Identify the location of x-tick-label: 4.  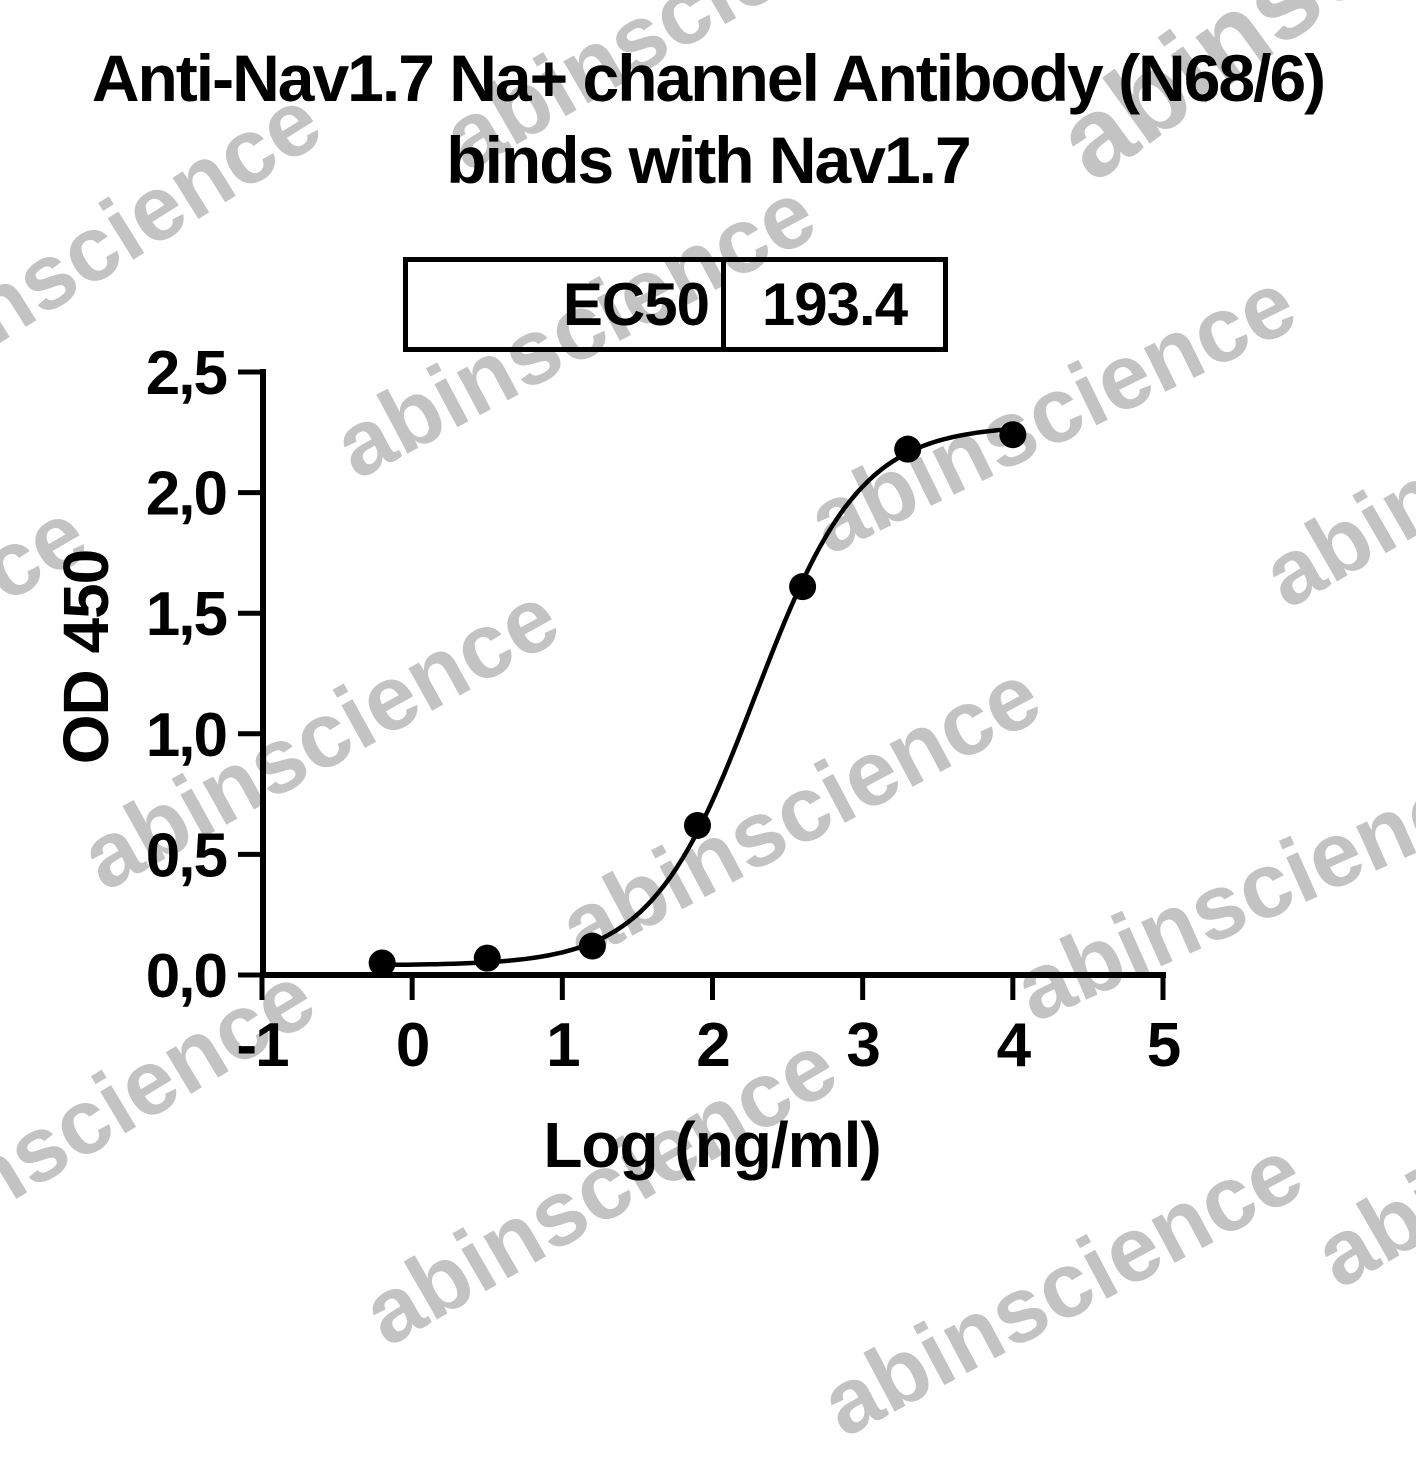
(1014, 1045).